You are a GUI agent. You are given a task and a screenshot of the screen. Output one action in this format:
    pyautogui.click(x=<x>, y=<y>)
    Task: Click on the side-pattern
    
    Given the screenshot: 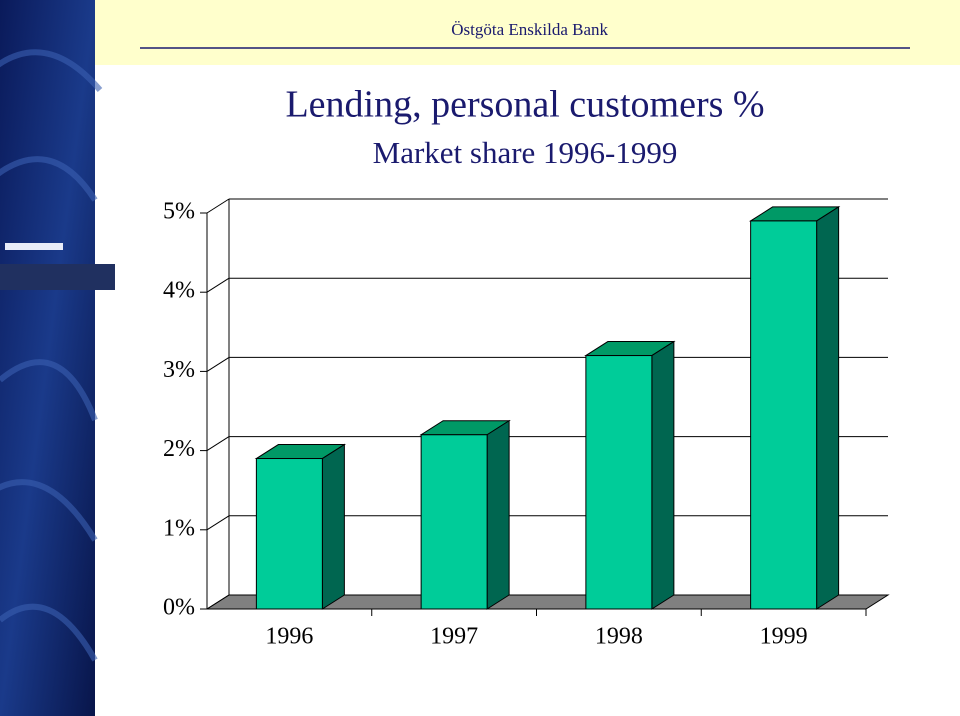 What is the action you would take?
    pyautogui.click(x=51, y=355)
    